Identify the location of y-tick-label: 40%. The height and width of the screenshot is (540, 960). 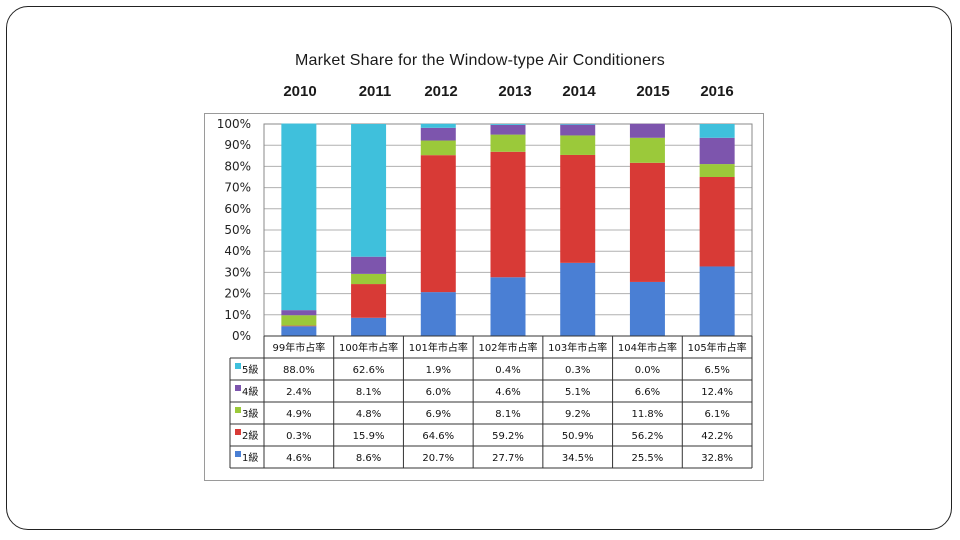
(237, 251).